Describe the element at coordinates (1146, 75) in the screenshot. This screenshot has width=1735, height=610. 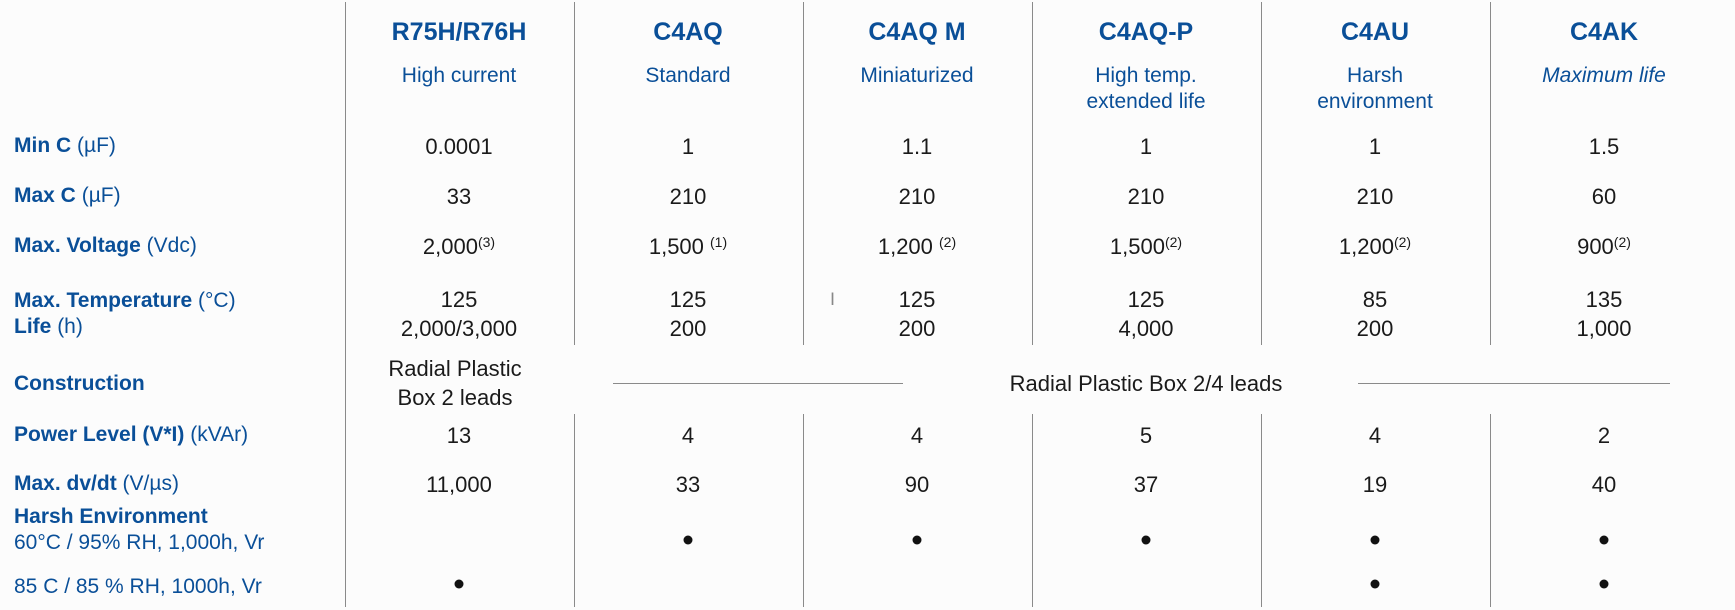
I see `column-subtitle: High temp.` at that location.